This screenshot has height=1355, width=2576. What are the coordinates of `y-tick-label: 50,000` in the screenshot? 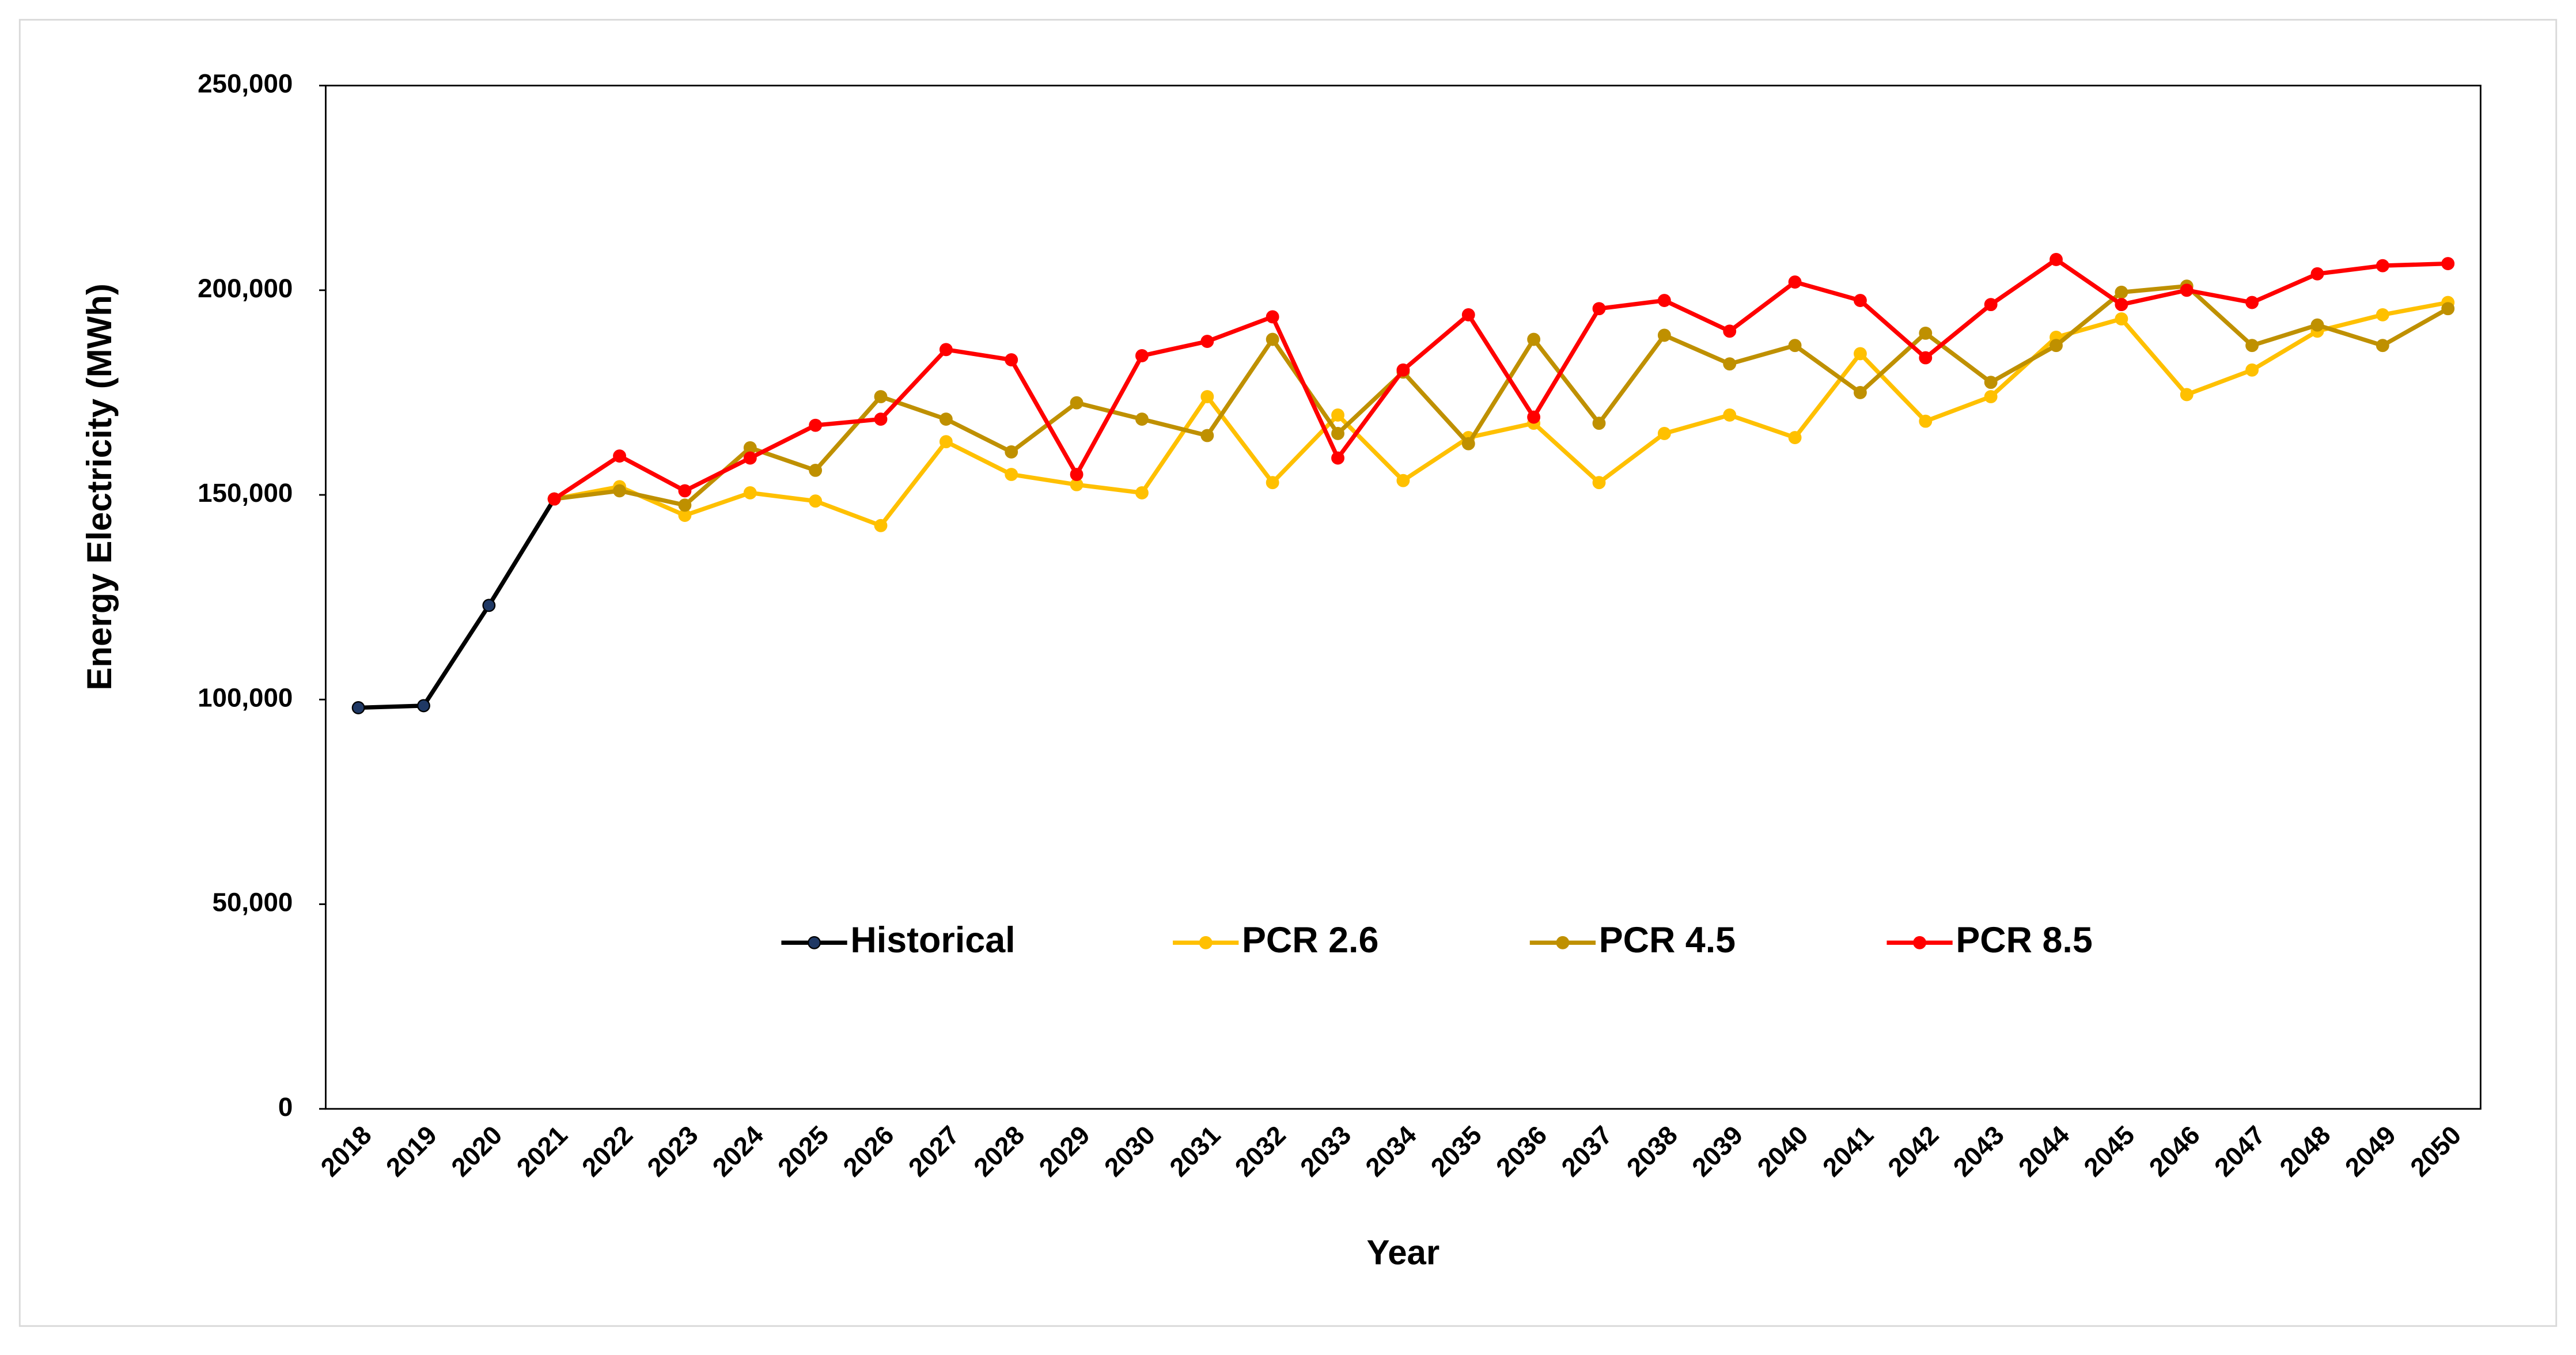 It's located at (253, 902).